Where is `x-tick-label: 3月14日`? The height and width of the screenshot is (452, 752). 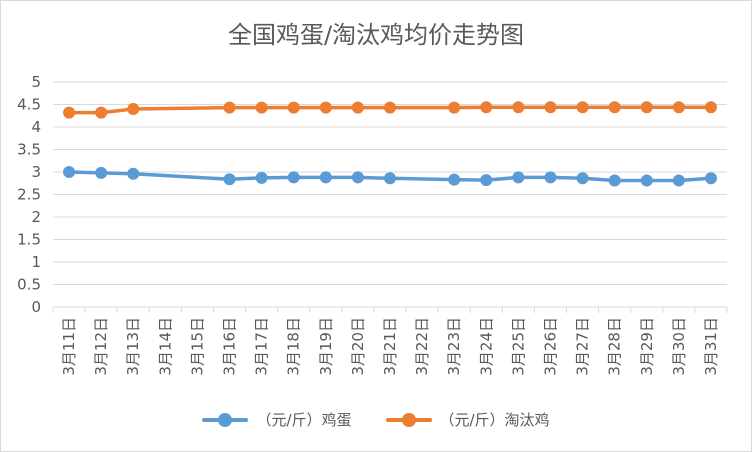 x-tick-label: 3月14日 is located at coordinates (165, 346).